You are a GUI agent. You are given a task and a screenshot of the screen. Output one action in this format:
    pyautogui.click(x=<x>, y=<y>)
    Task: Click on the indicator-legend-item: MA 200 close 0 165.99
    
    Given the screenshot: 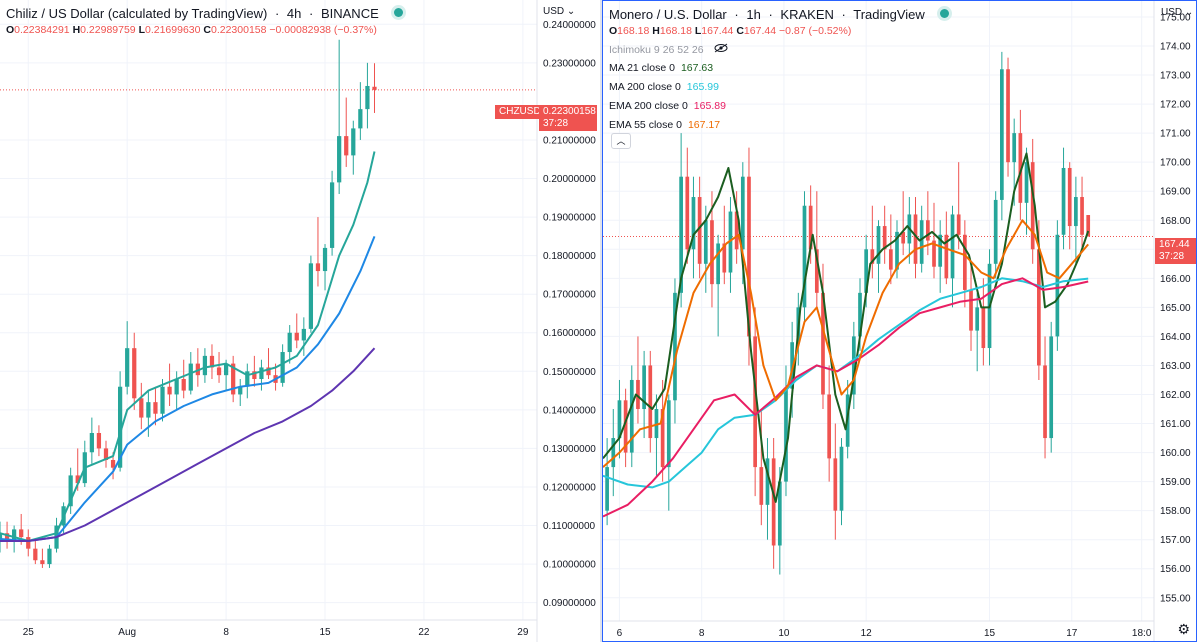 What is the action you would take?
    pyautogui.click(x=664, y=87)
    